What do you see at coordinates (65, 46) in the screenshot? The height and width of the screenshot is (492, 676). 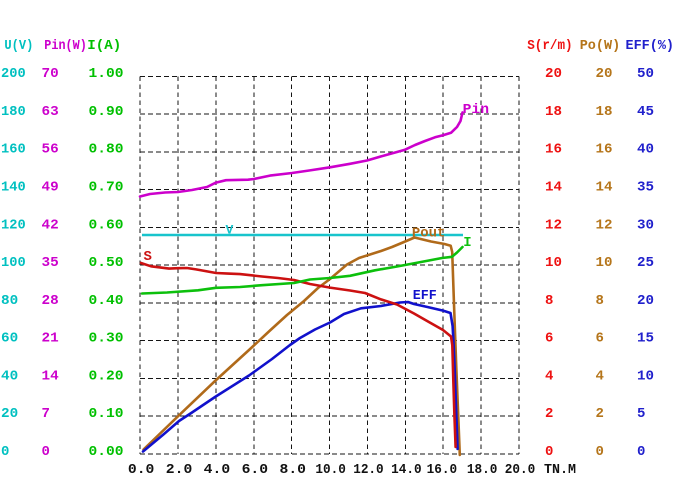 I see `svg-text: Pin(W)` at bounding box center [65, 46].